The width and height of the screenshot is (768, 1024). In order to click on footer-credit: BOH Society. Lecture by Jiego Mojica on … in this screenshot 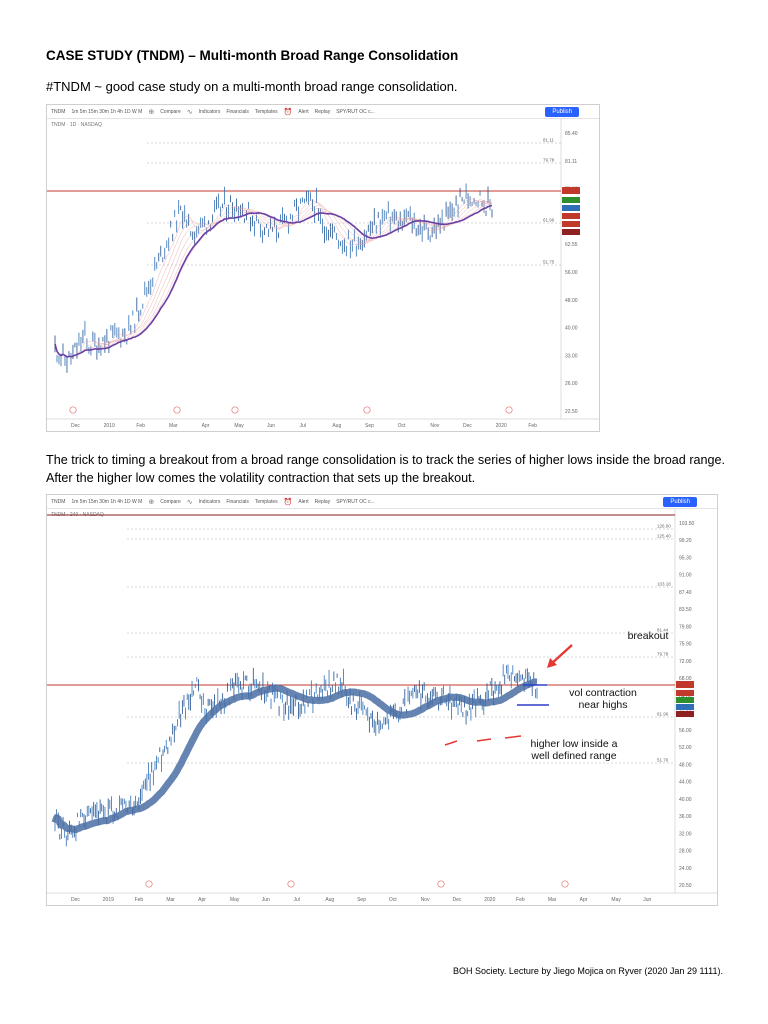, I will do `click(588, 971)`.